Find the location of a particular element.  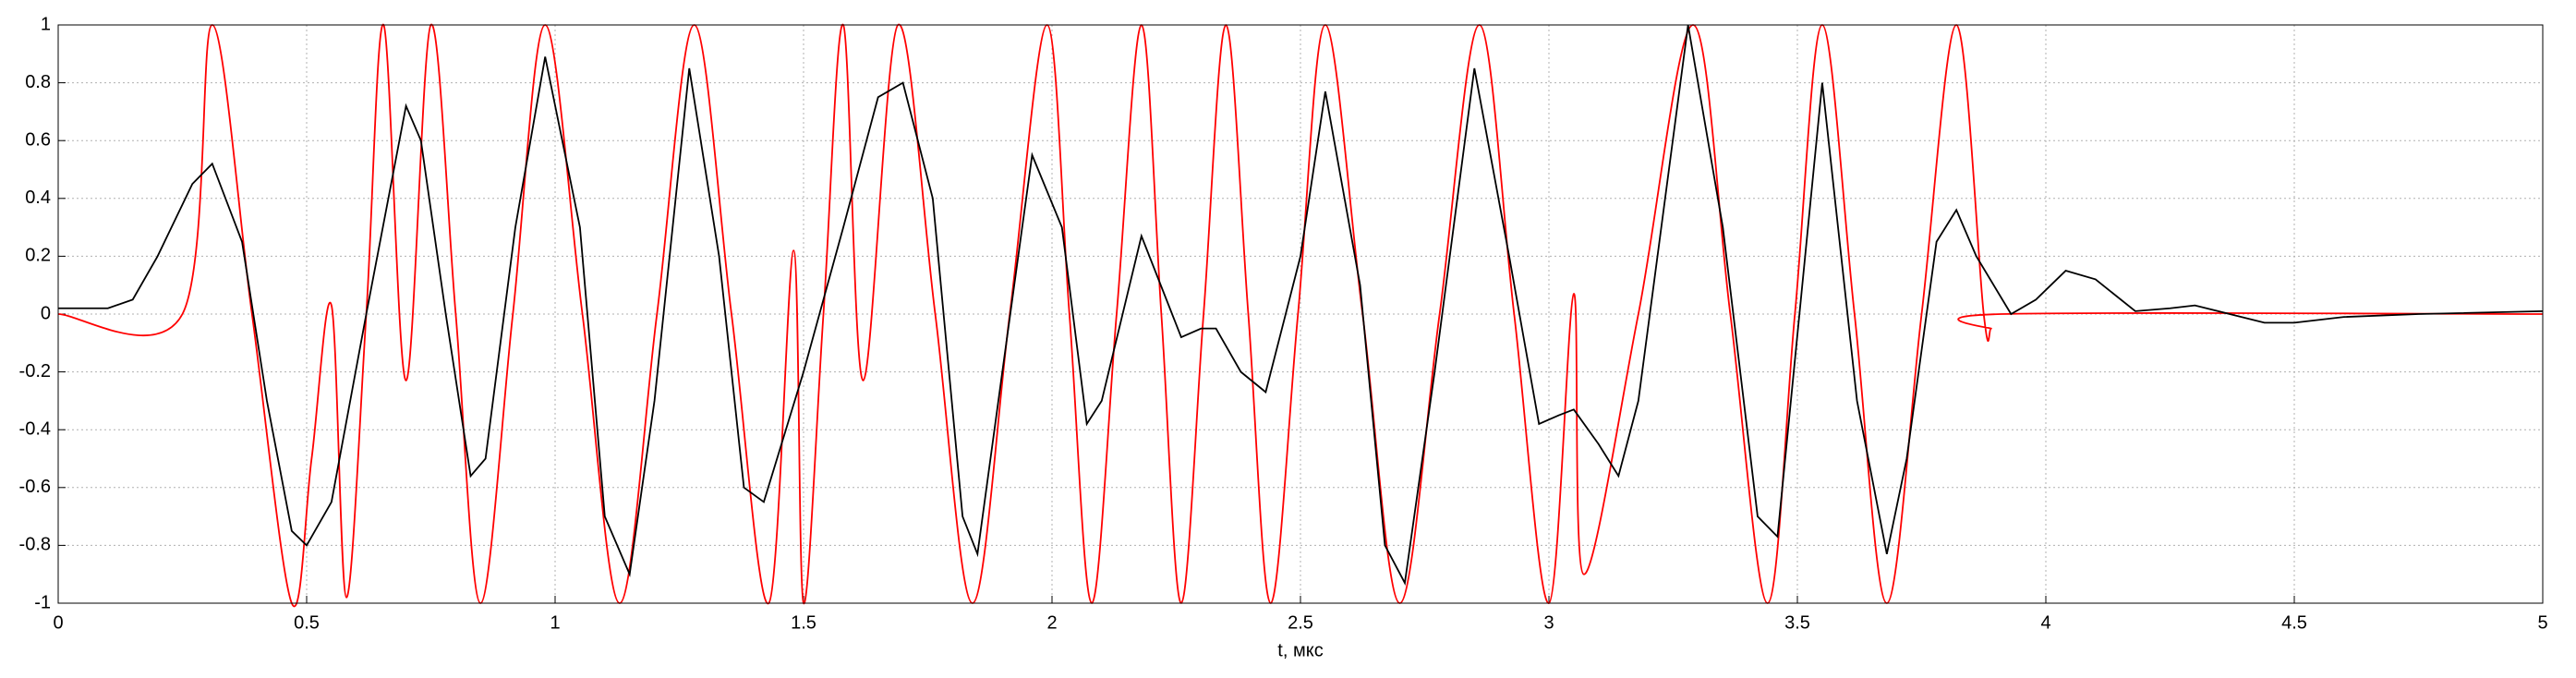

x-tick-label: 3 is located at coordinates (1548, 622).